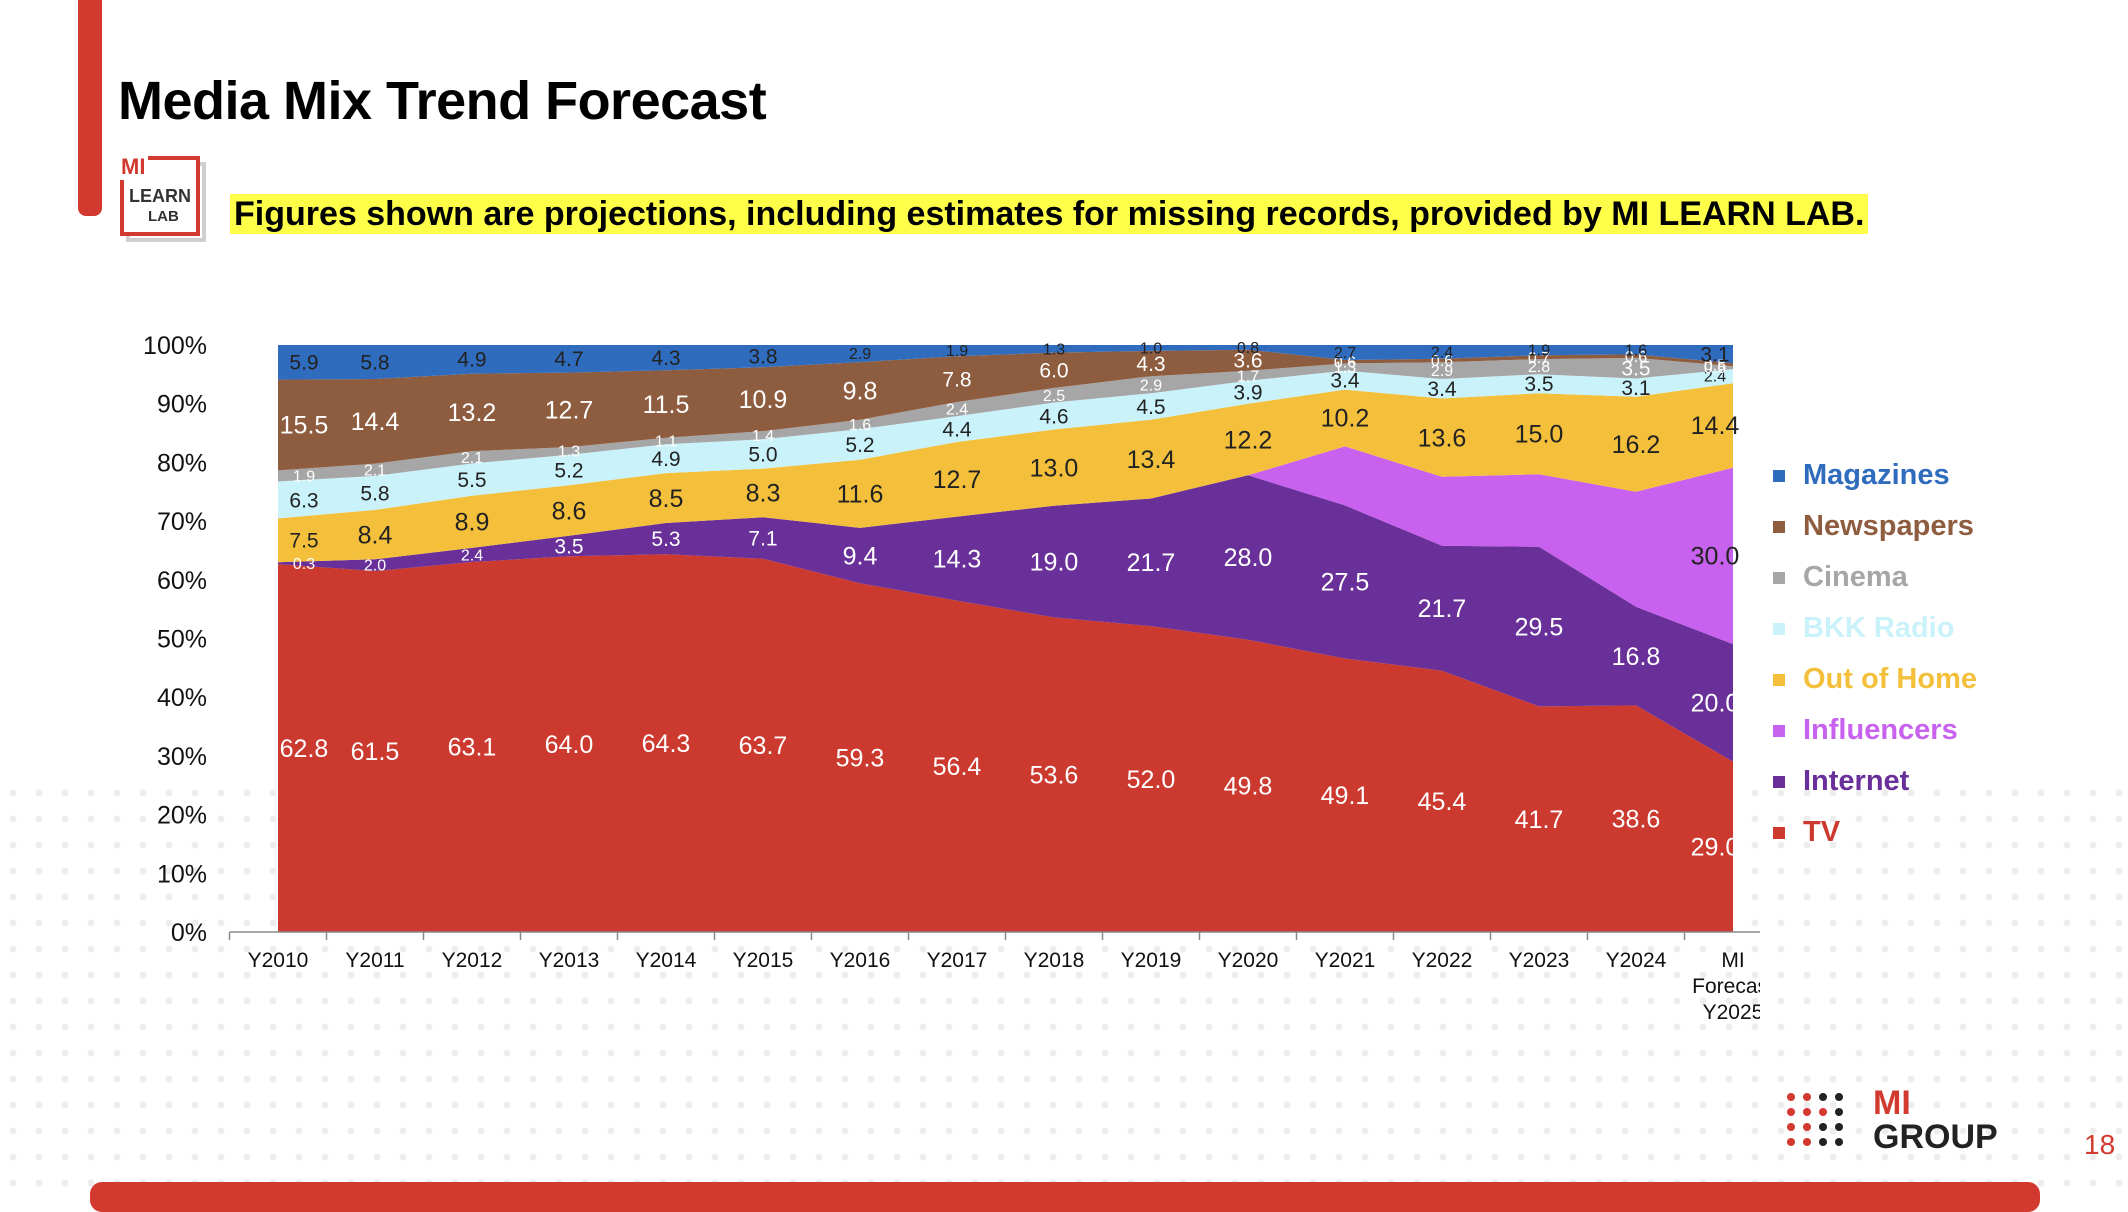 This screenshot has width=2128, height=1212. What do you see at coordinates (666, 499) in the screenshot?
I see `data-label: 8.5` at bounding box center [666, 499].